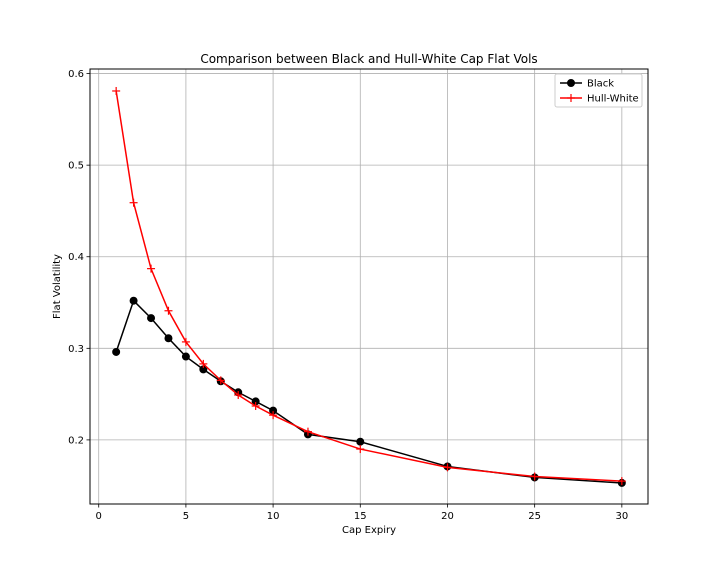 This screenshot has width=720, height=580. What do you see at coordinates (76, 440) in the screenshot?
I see `y-tick-label: 0.2` at bounding box center [76, 440].